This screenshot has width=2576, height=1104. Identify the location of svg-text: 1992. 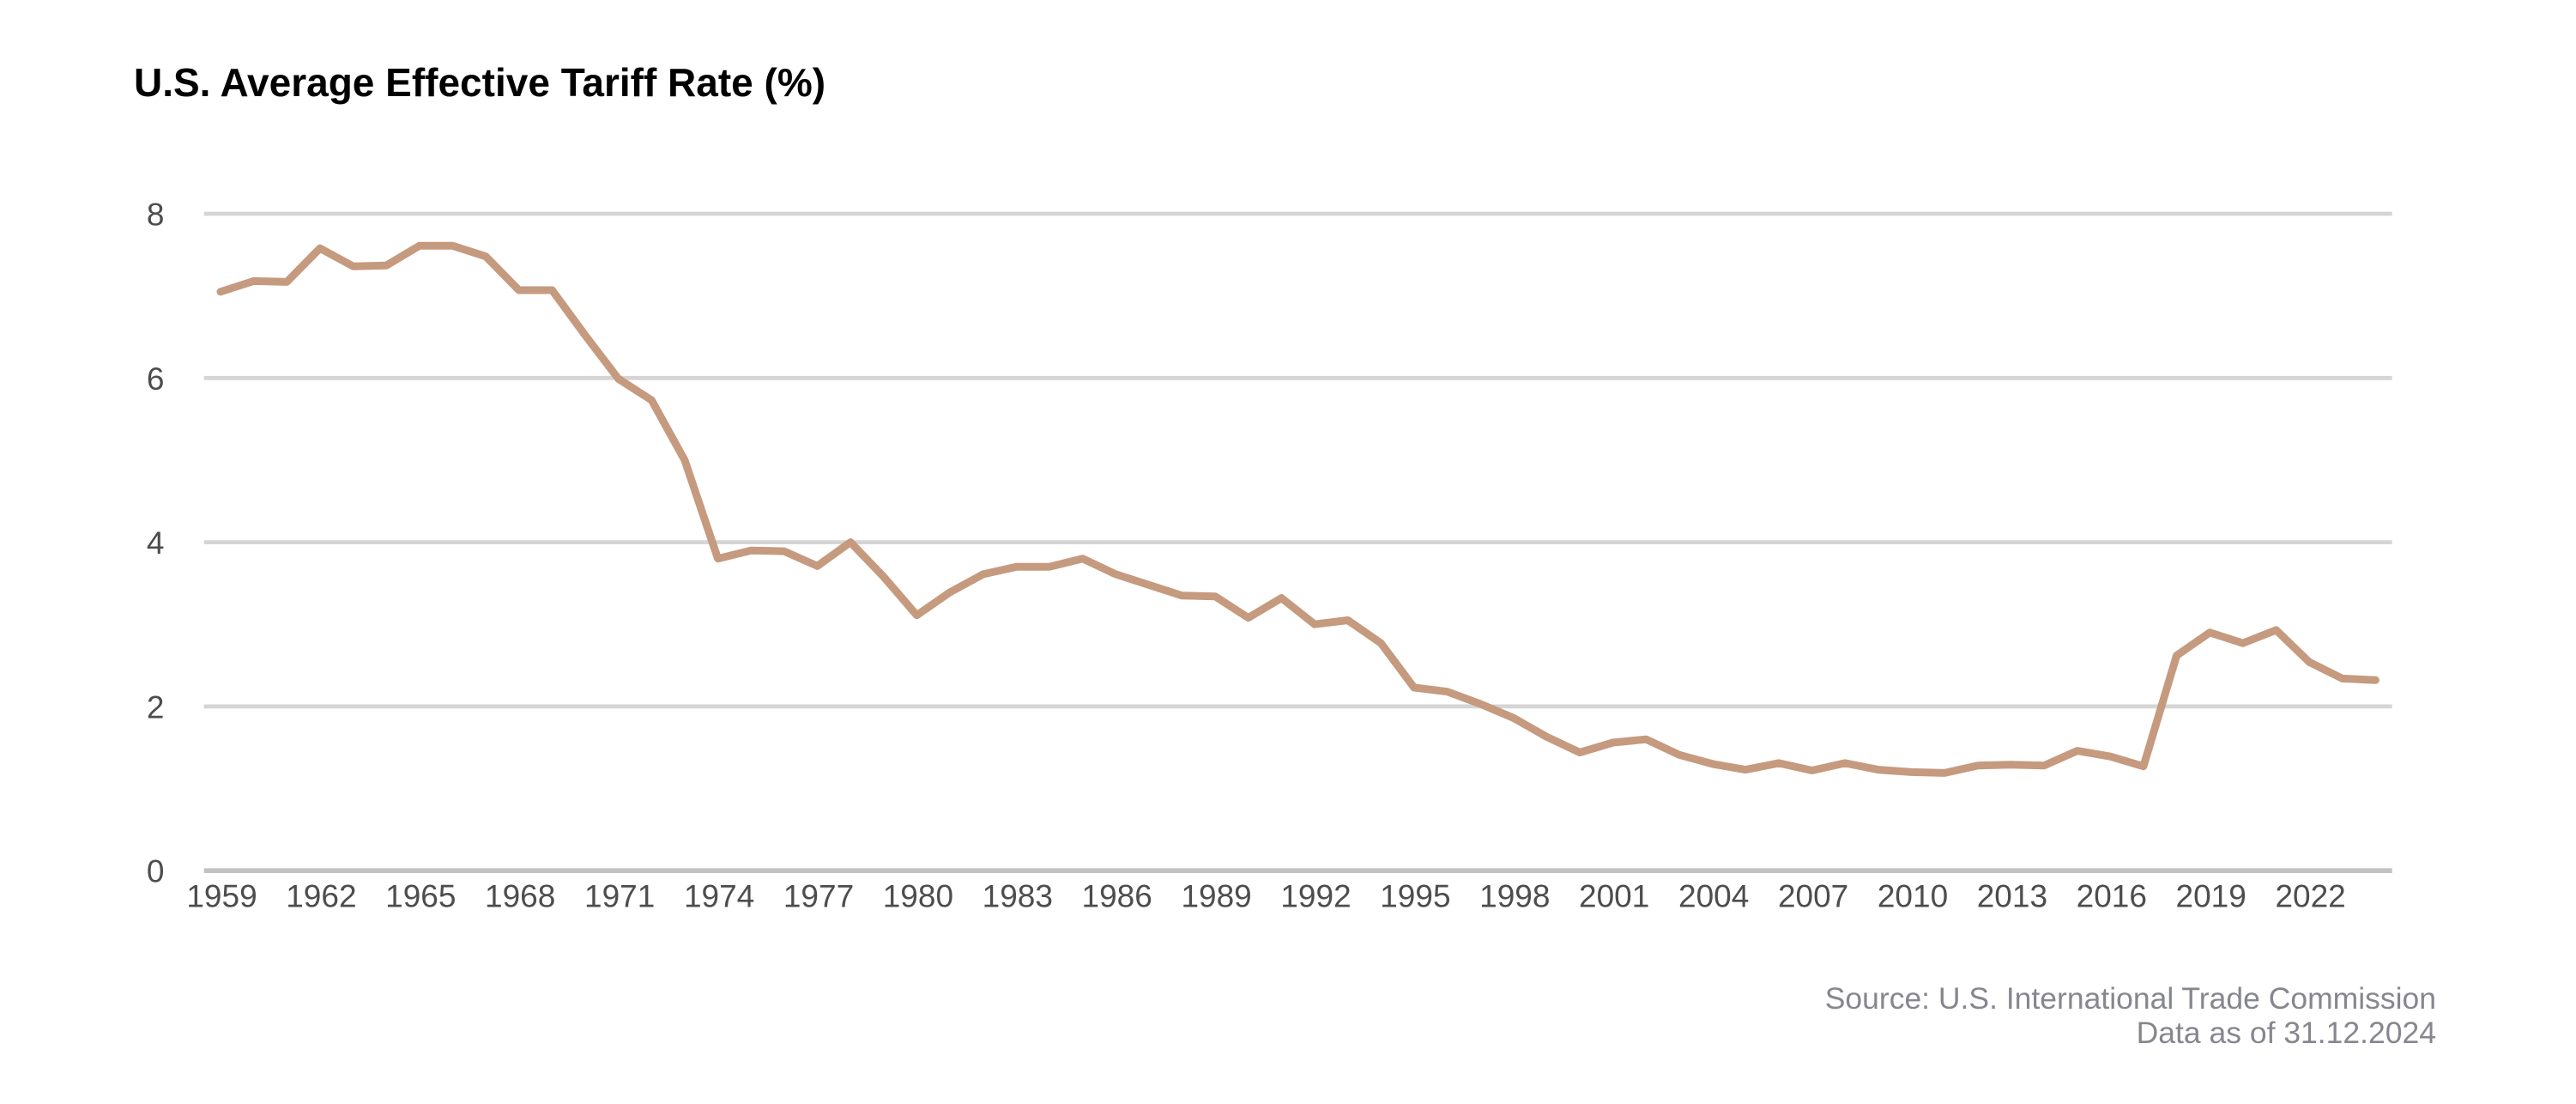
(1315, 896).